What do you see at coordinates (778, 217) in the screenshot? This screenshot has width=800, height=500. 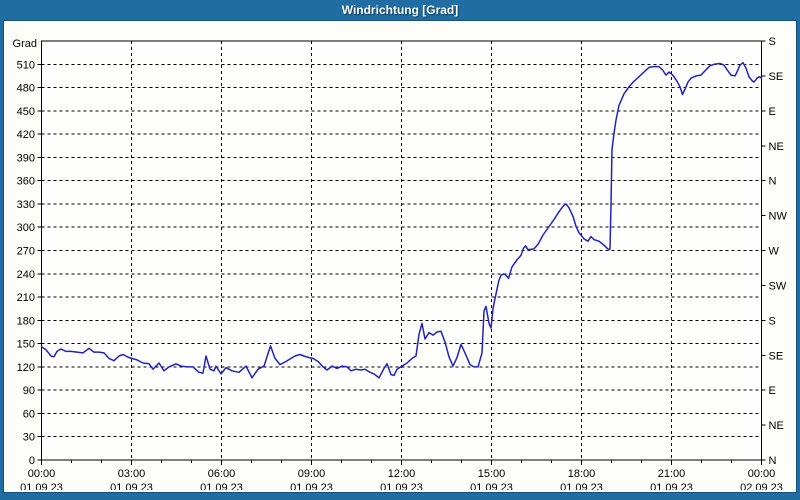 I see `y-right-tick-label: NW` at bounding box center [778, 217].